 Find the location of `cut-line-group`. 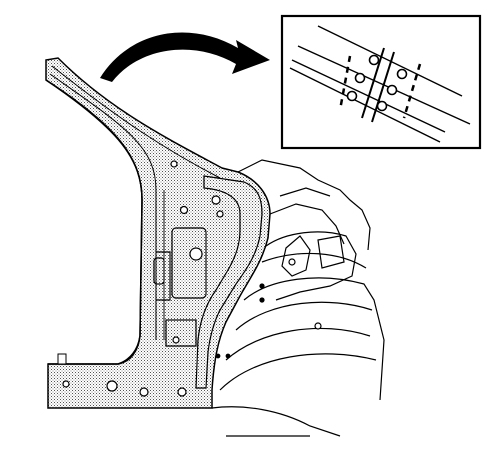

cut-line-group is located at coordinates (380, 87).